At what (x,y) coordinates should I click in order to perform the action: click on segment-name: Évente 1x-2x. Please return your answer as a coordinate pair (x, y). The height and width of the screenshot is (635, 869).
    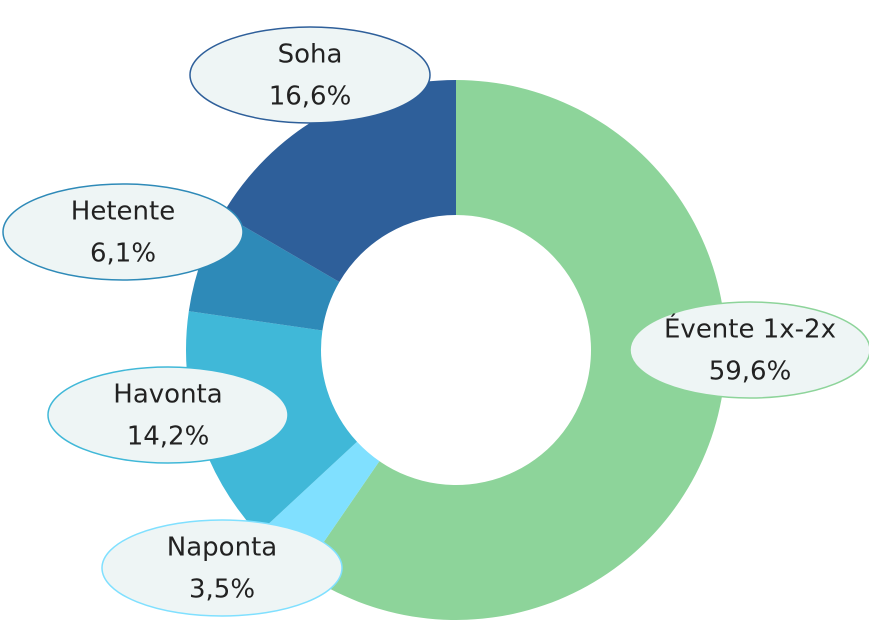
    Looking at the image, I should click on (750, 329).